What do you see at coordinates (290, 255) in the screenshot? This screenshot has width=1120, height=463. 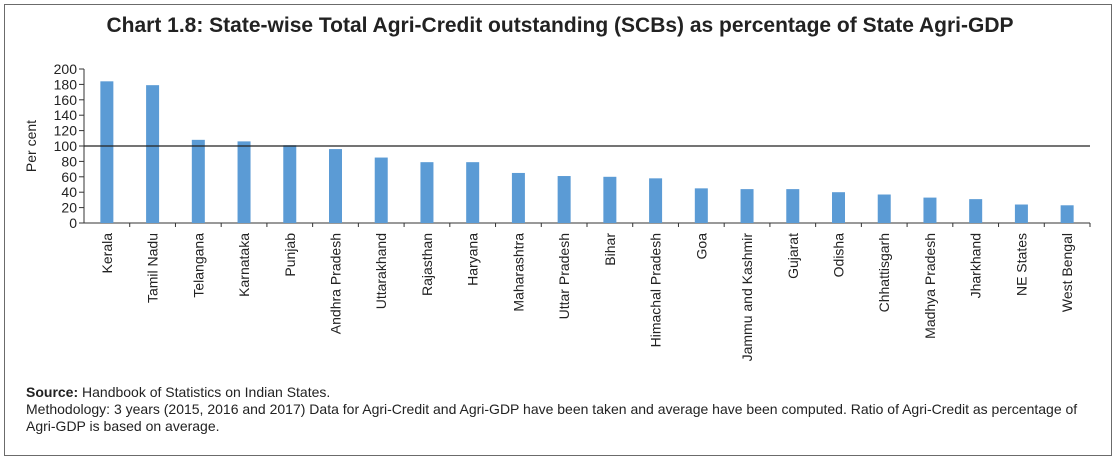 I see `category-label: Punjab` at bounding box center [290, 255].